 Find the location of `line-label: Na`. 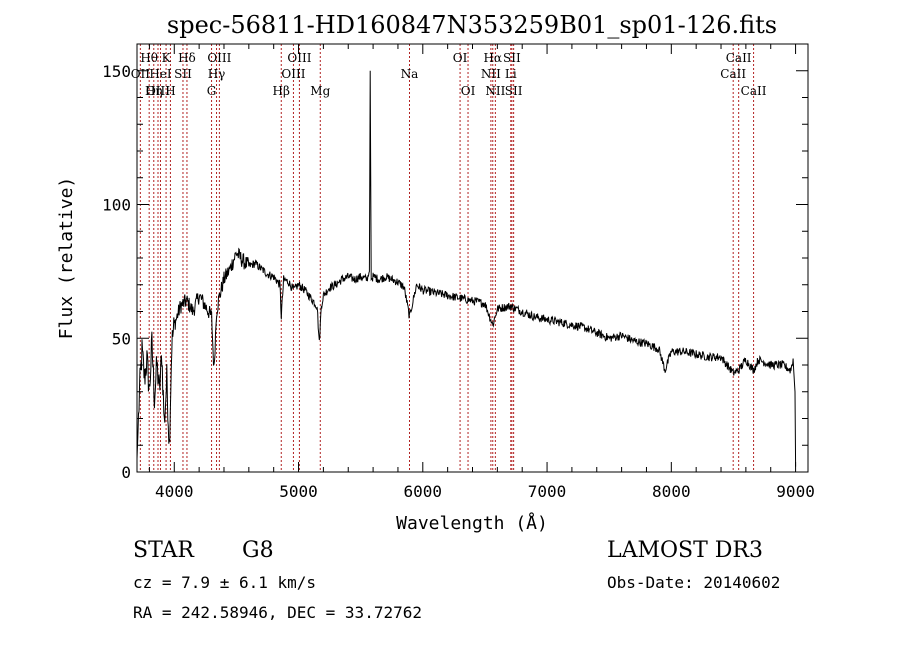

line-label: Na is located at coordinates (410, 74).